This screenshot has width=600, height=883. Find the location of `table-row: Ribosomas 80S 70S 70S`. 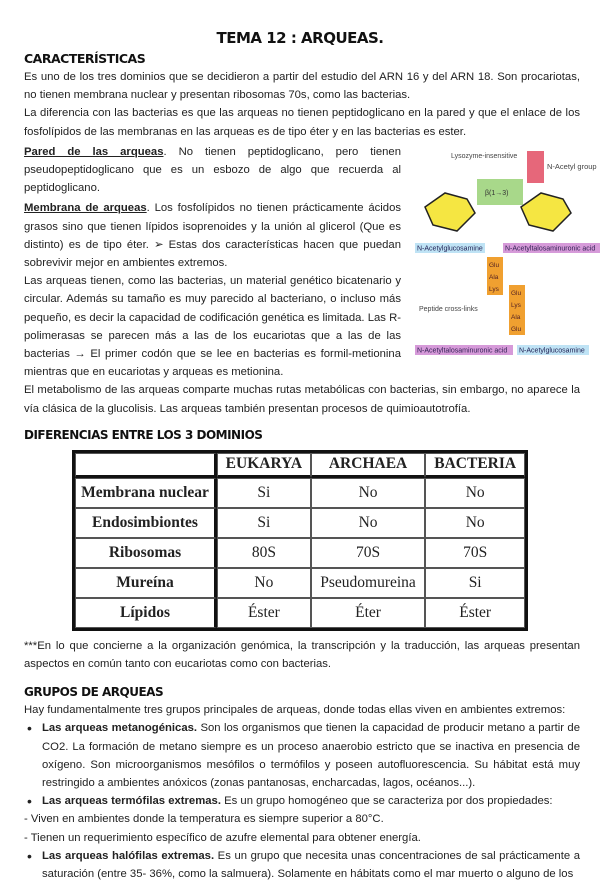

table-row: Ribosomas 80S 70S 70S is located at coordinates (300, 552).